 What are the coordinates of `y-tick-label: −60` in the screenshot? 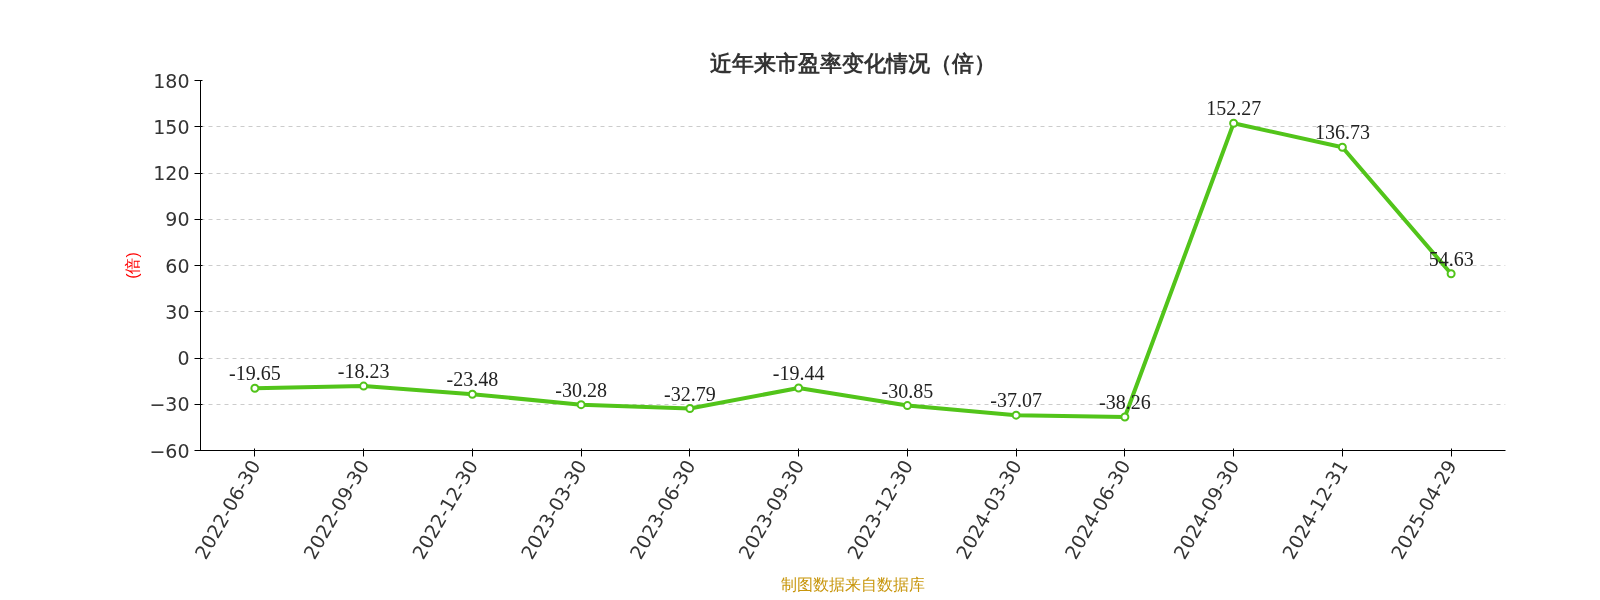 It's located at (169, 450).